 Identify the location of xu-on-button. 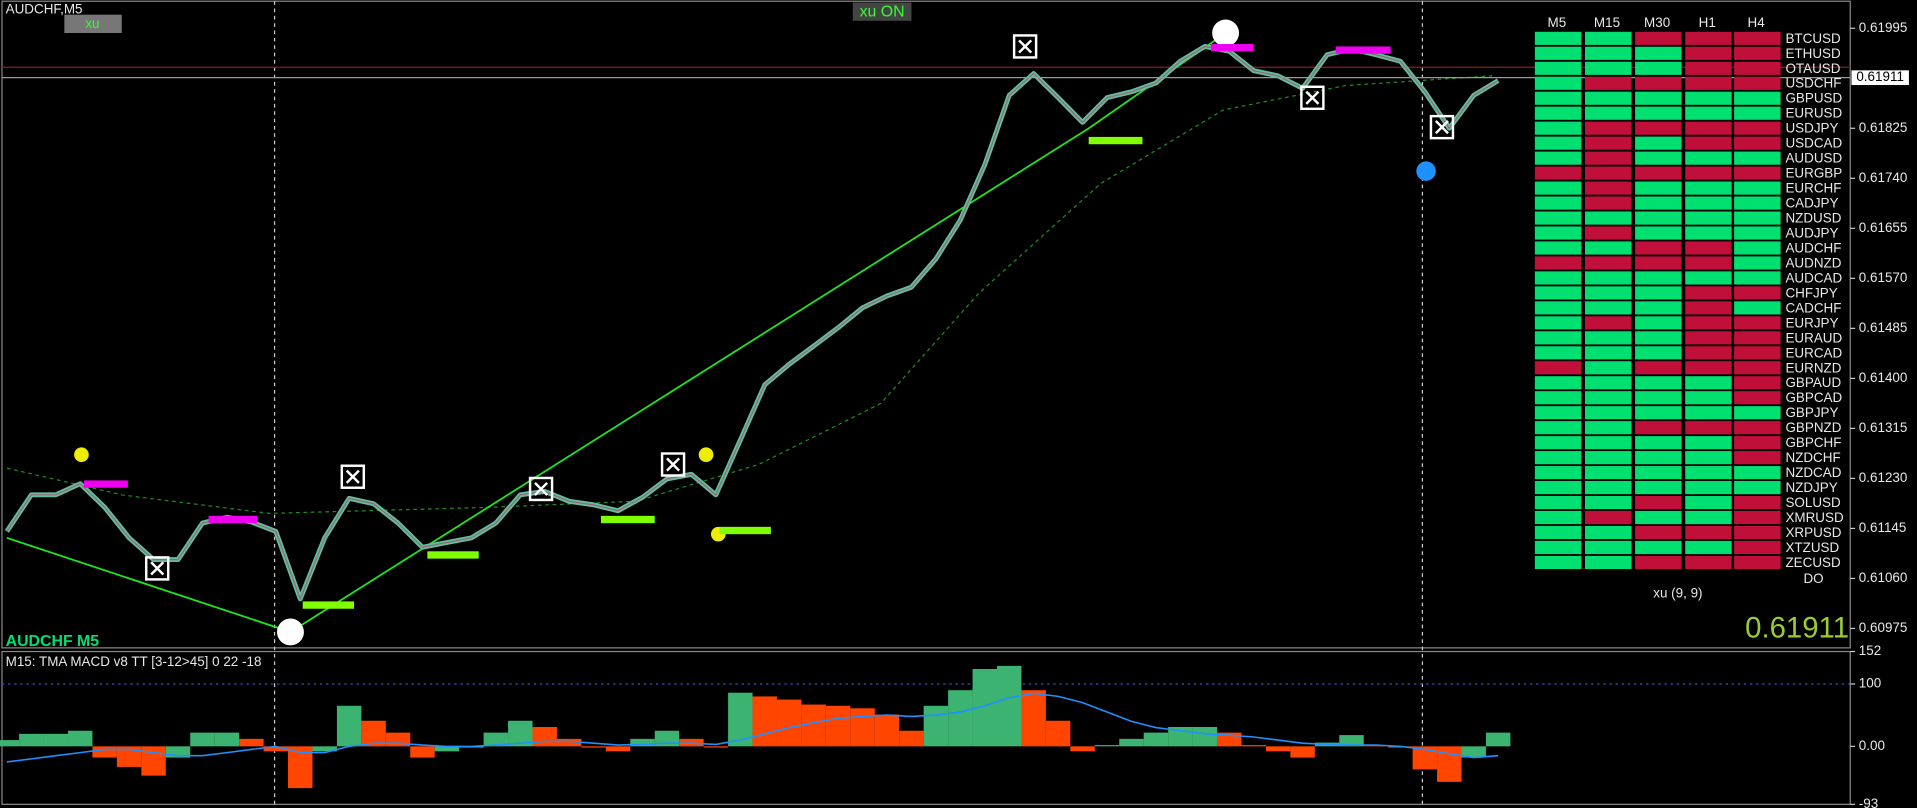
(882, 11).